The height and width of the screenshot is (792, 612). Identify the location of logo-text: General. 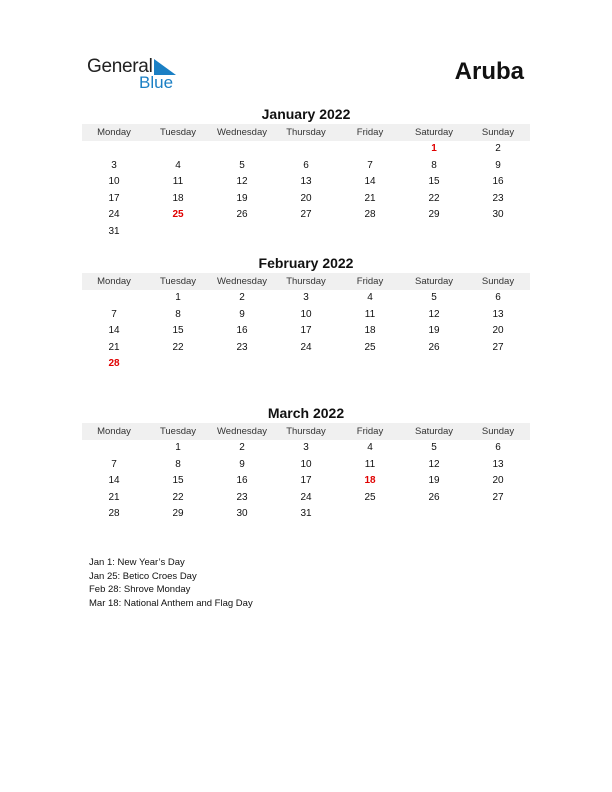
(120, 66).